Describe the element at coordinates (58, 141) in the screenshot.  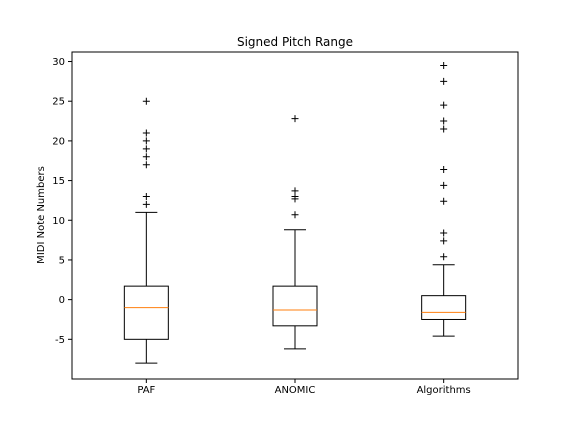
I see `y-tick-label: 20` at that location.